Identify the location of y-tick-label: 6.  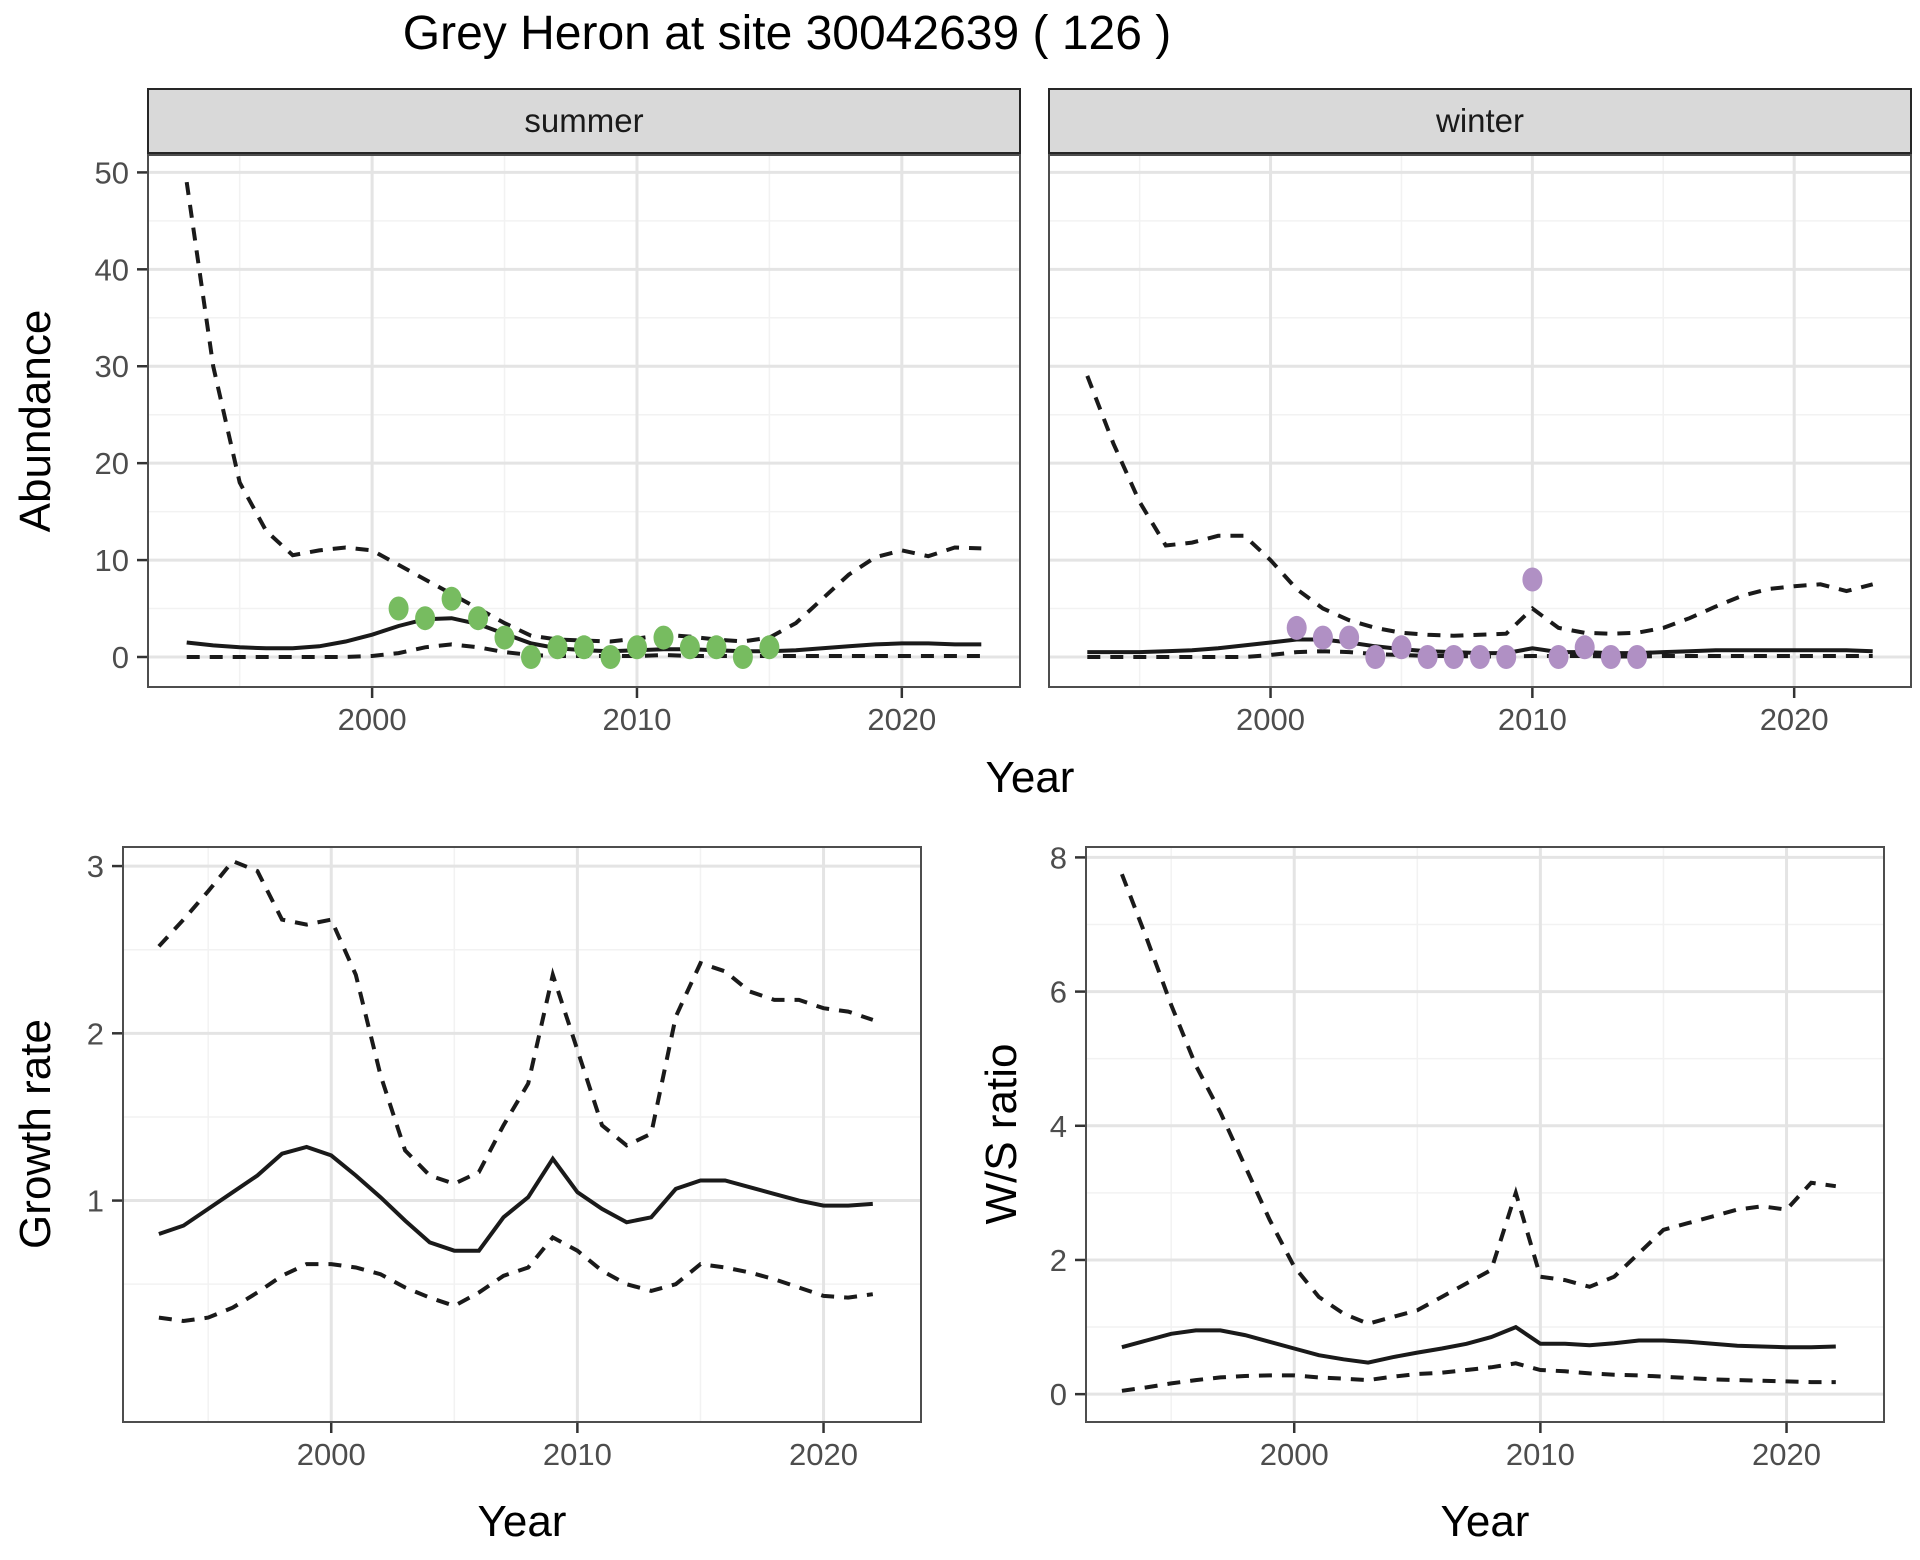
(1058, 992).